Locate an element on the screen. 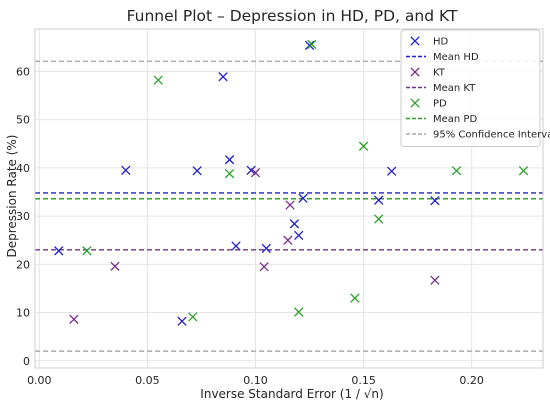 The width and height of the screenshot is (550, 405). legend-label: Mean HD is located at coordinates (456, 57).